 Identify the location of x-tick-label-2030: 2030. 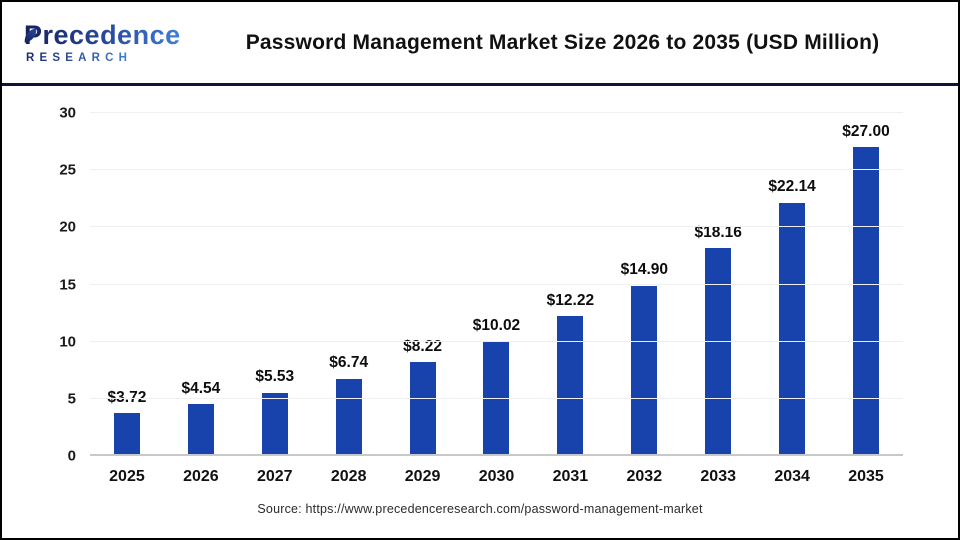
(496, 476).